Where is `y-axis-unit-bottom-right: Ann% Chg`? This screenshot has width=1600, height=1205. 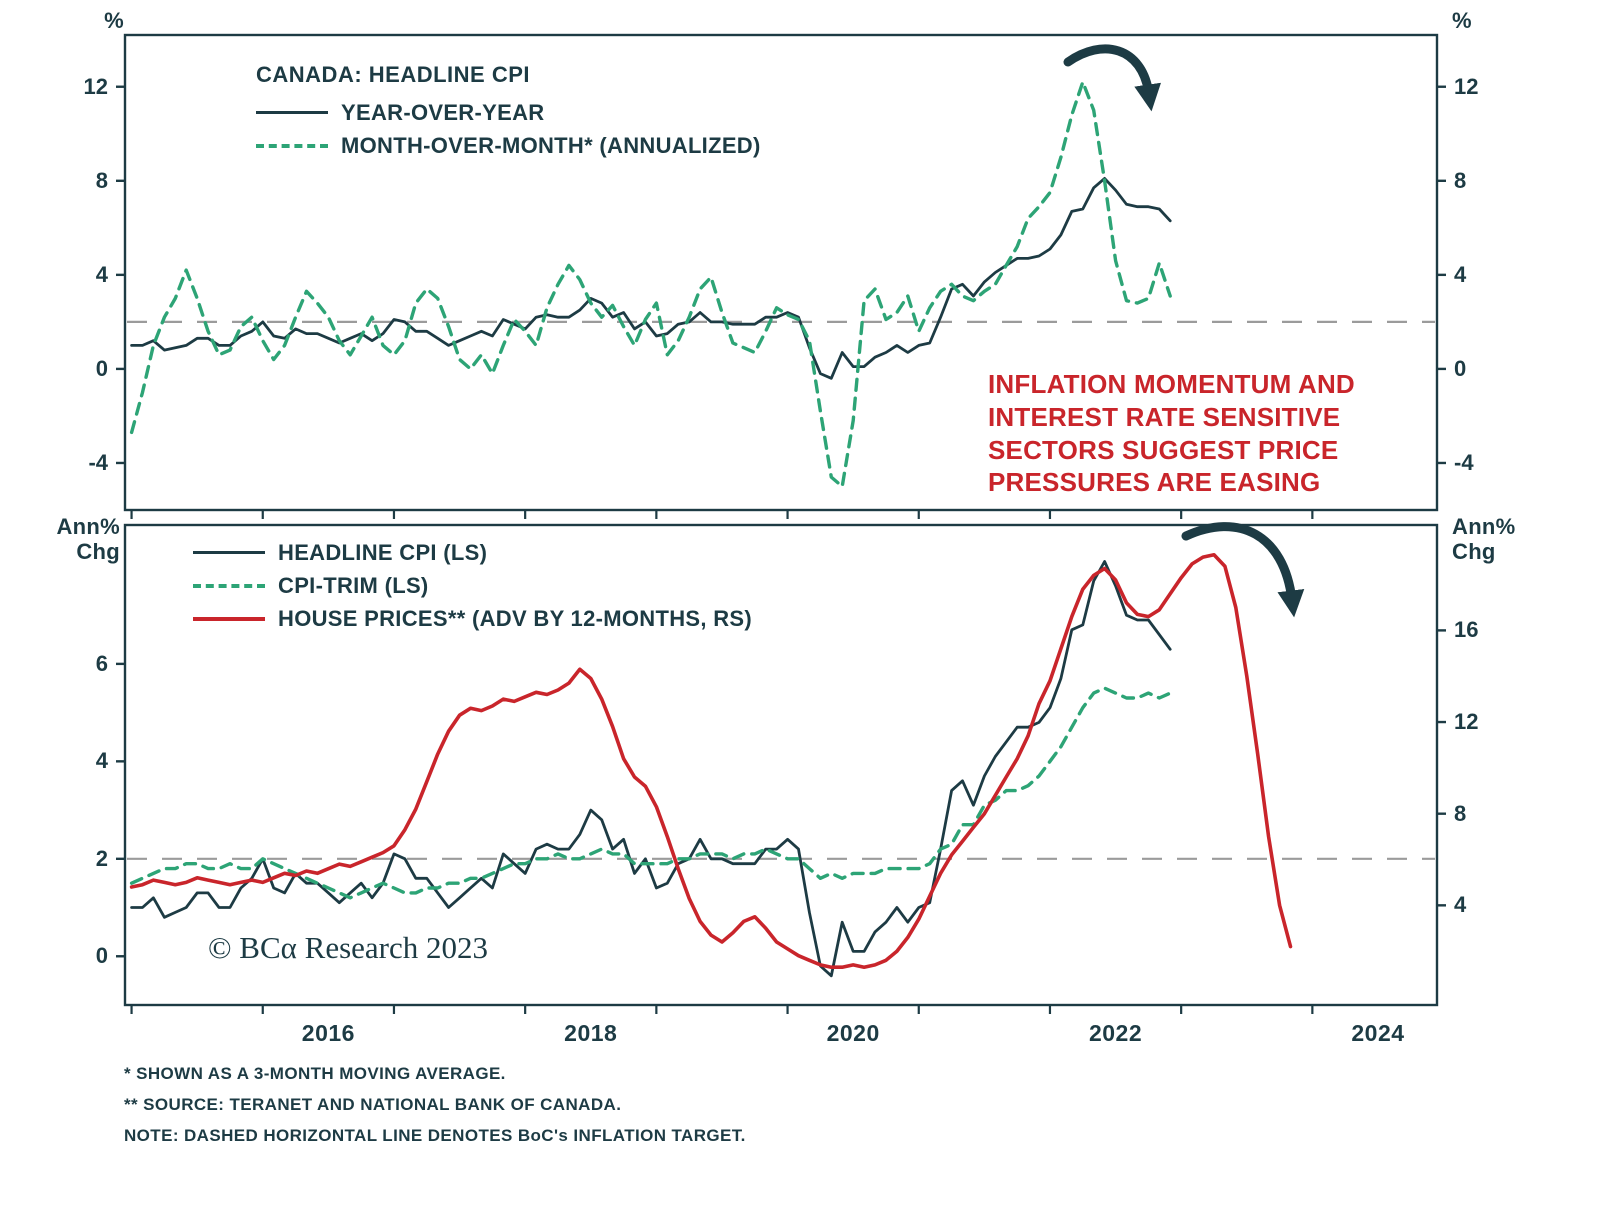
y-axis-unit-bottom-right: Ann% Chg is located at coordinates (1484, 539).